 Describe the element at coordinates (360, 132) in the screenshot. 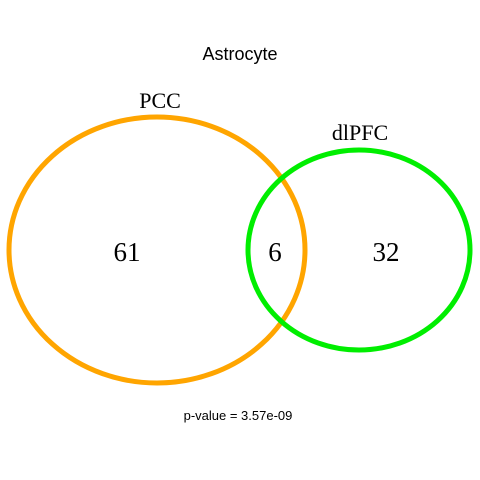

I see `dlpfc-label: dlPFC` at that location.